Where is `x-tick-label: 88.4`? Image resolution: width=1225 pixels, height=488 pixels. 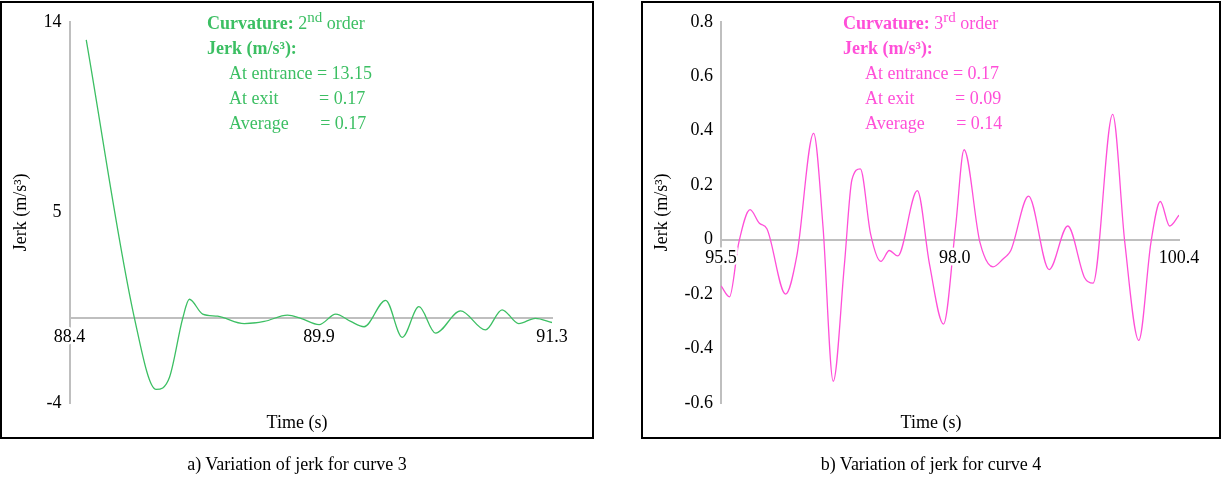 x-tick-label: 88.4 is located at coordinates (69, 335).